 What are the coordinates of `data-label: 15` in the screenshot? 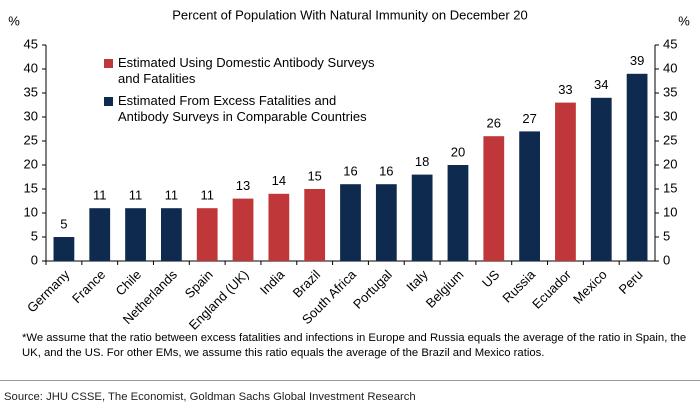 It's located at (314, 175).